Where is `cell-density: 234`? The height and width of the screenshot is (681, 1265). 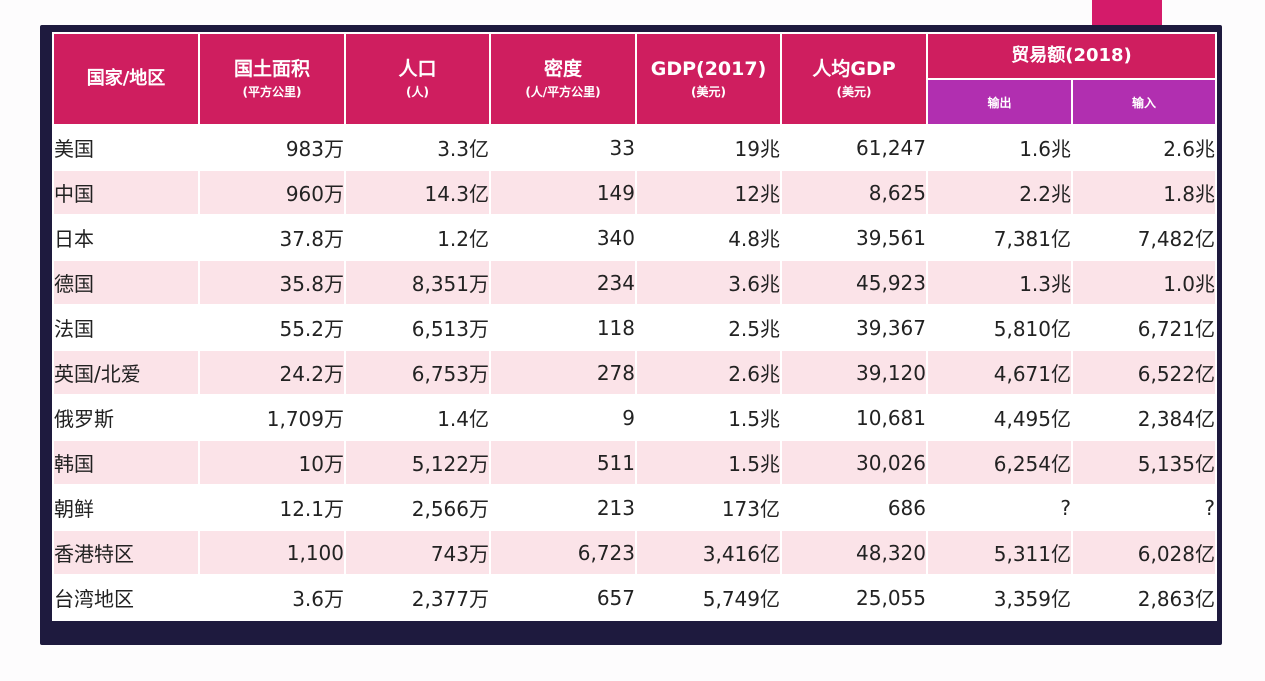
cell-density: 234 is located at coordinates (563, 282).